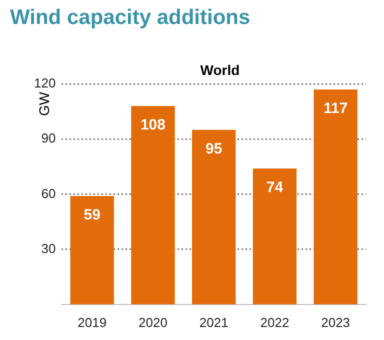  I want to click on x-tick-label: 2020, so click(153, 322).